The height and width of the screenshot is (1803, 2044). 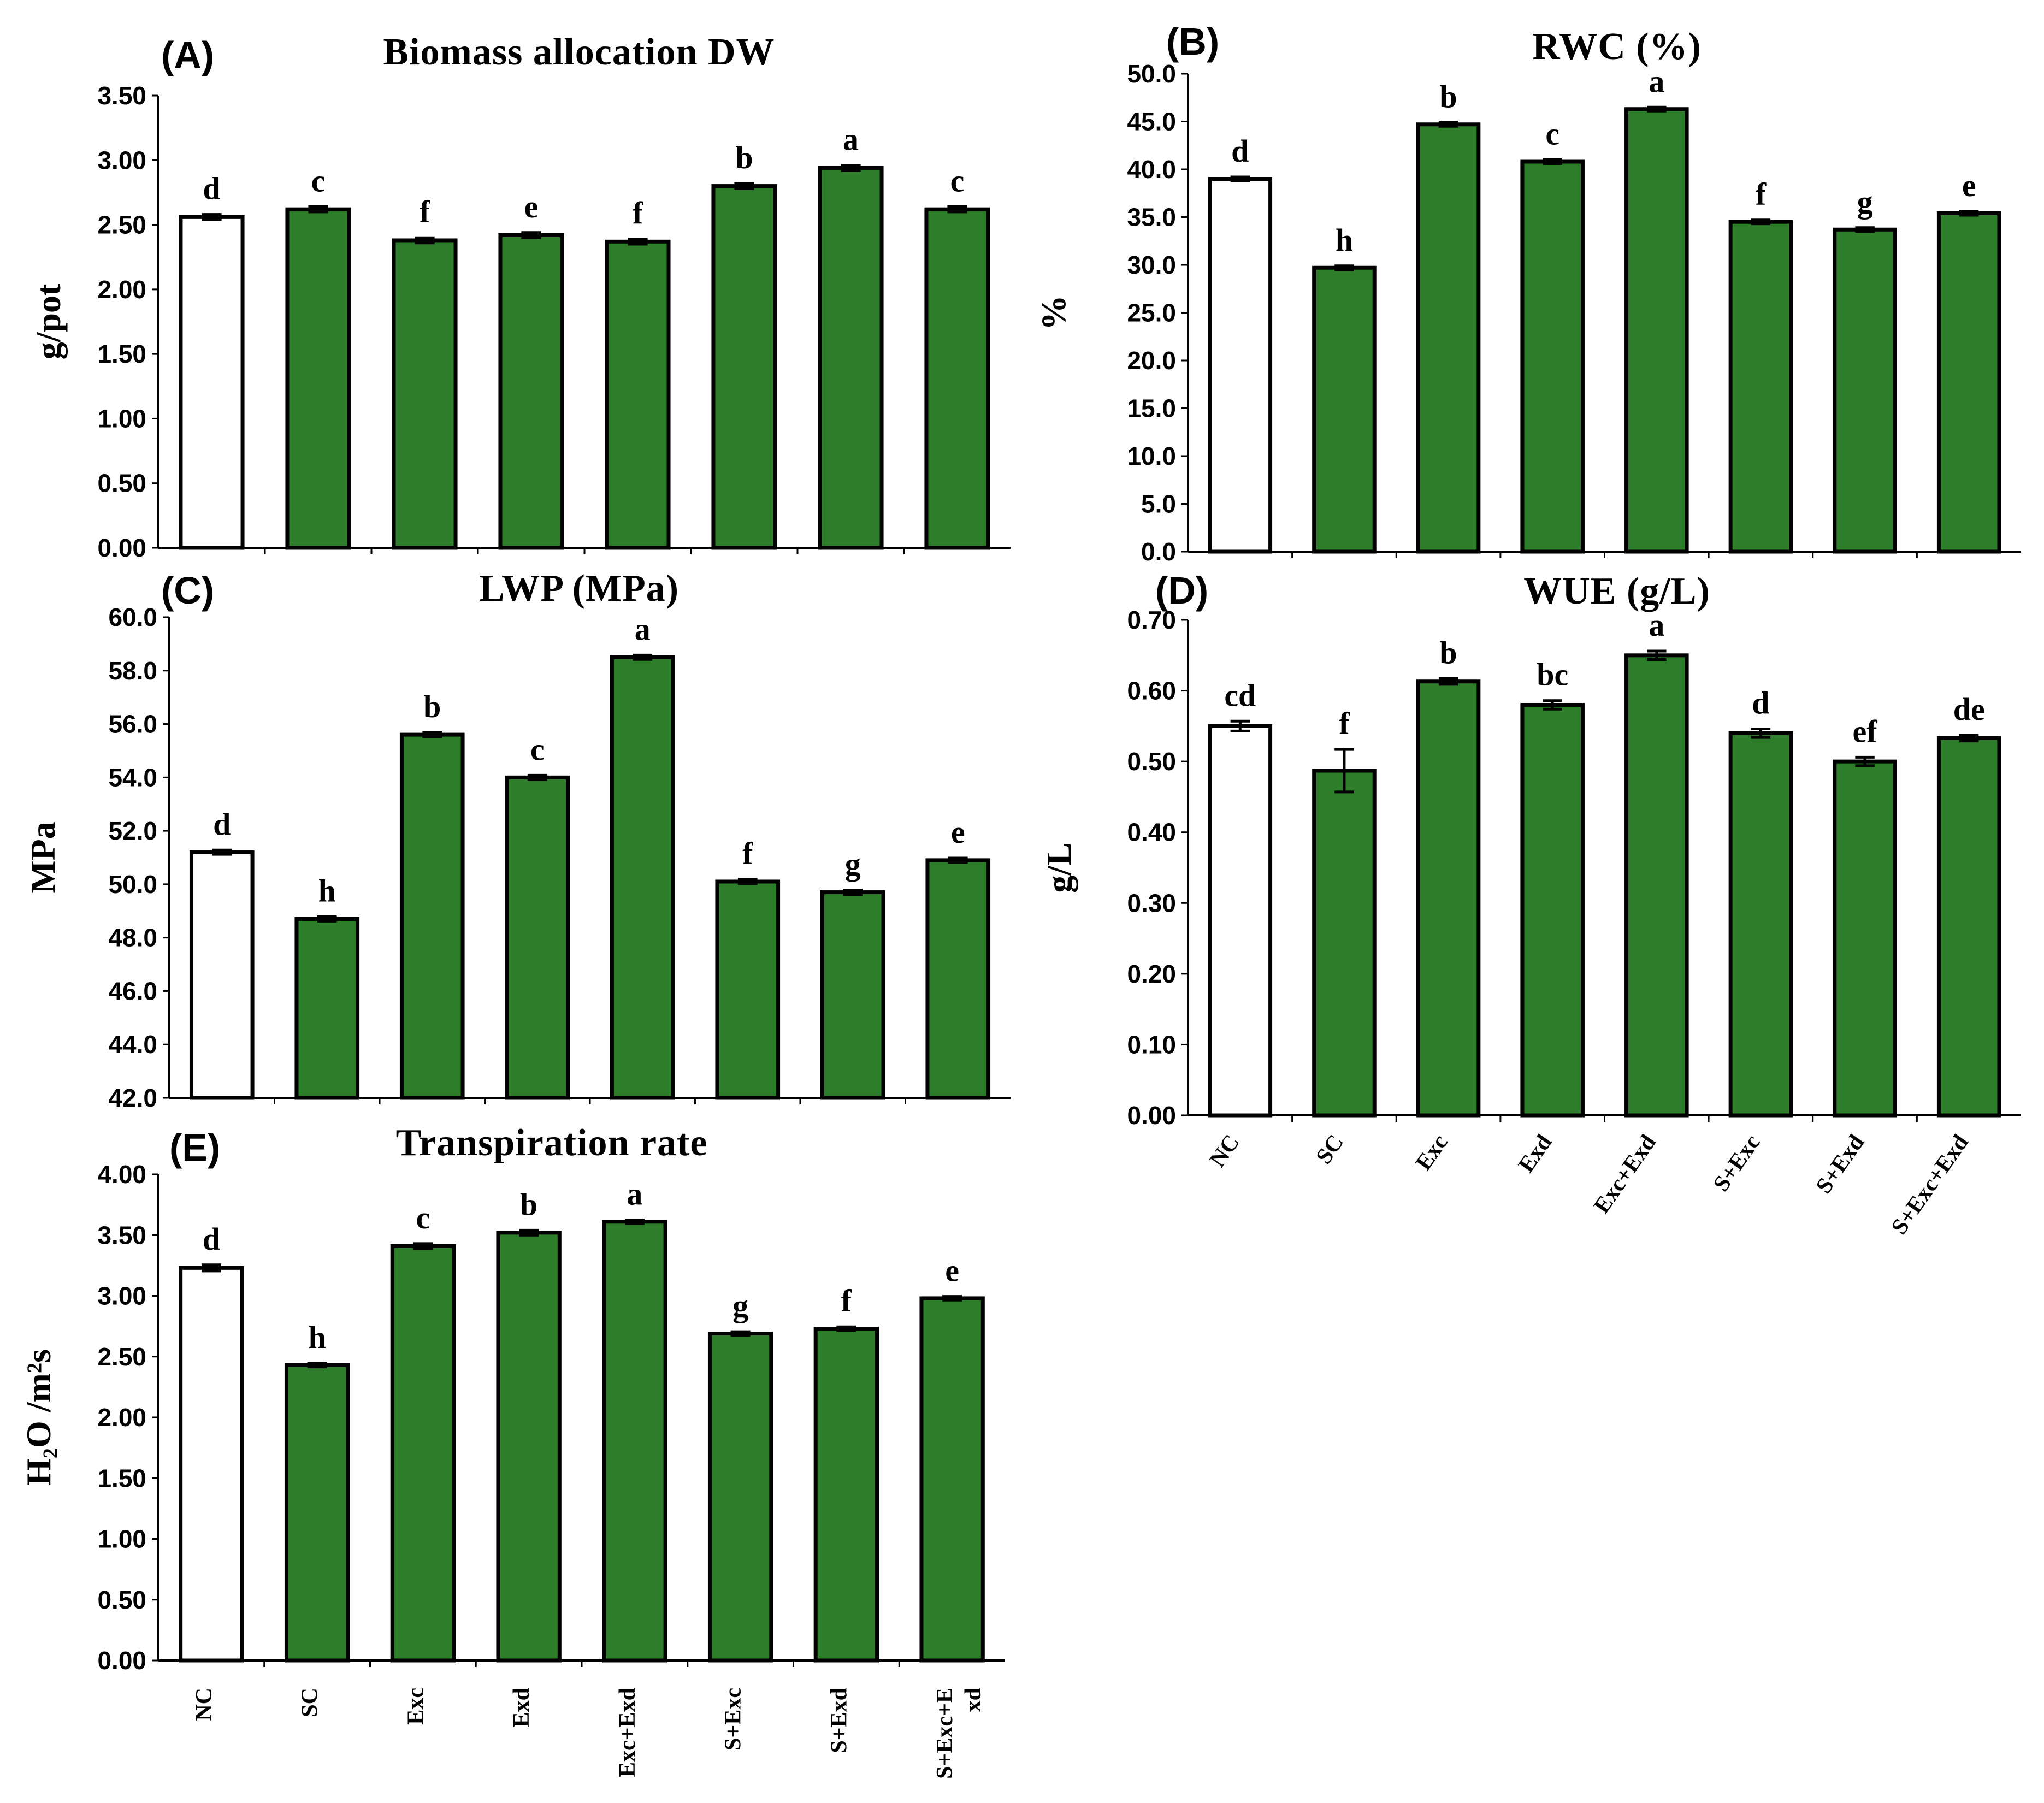 I want to click on significance-letter: cd, so click(x=1240, y=695).